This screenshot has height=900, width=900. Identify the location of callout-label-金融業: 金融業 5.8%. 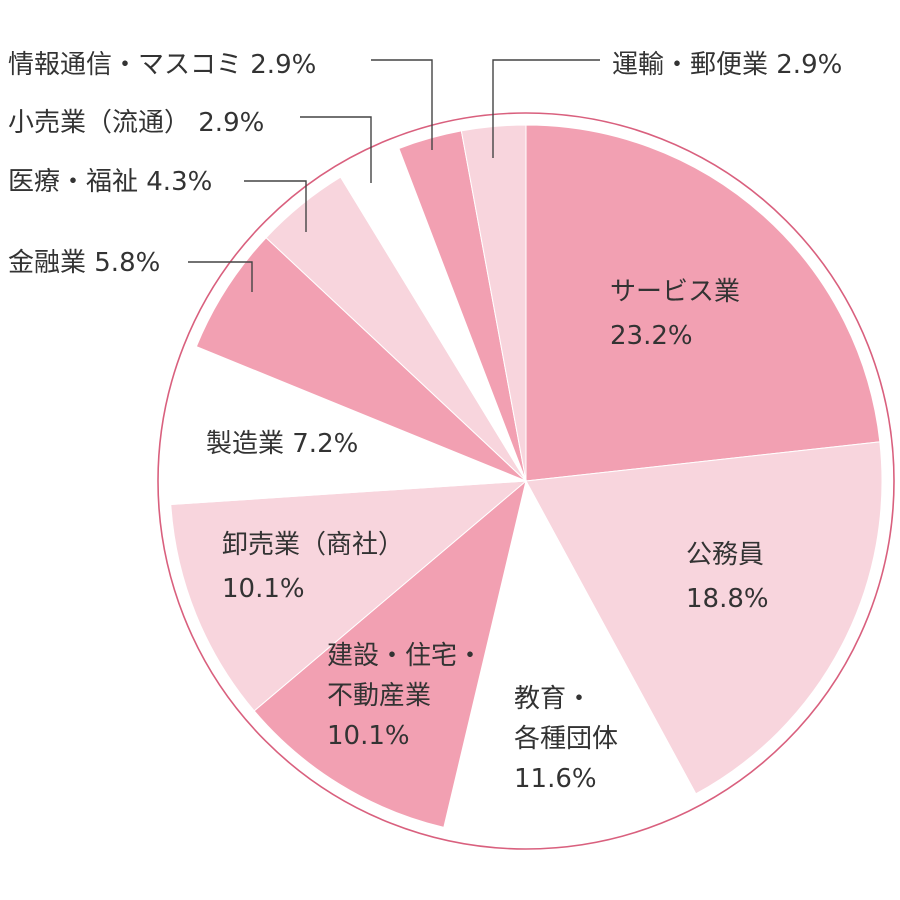
(84, 263).